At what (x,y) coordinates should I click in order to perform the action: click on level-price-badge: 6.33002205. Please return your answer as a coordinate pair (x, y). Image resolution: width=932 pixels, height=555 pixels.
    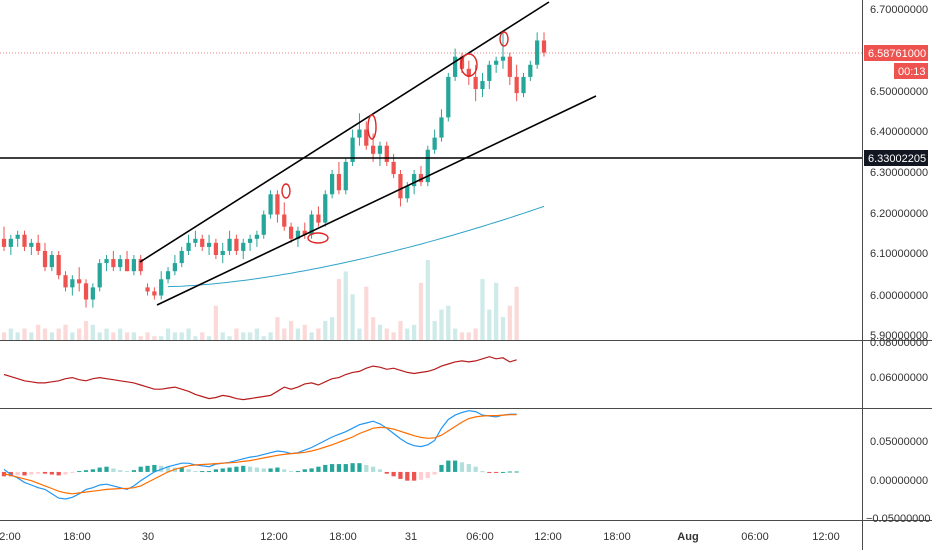
    Looking at the image, I should click on (897, 159).